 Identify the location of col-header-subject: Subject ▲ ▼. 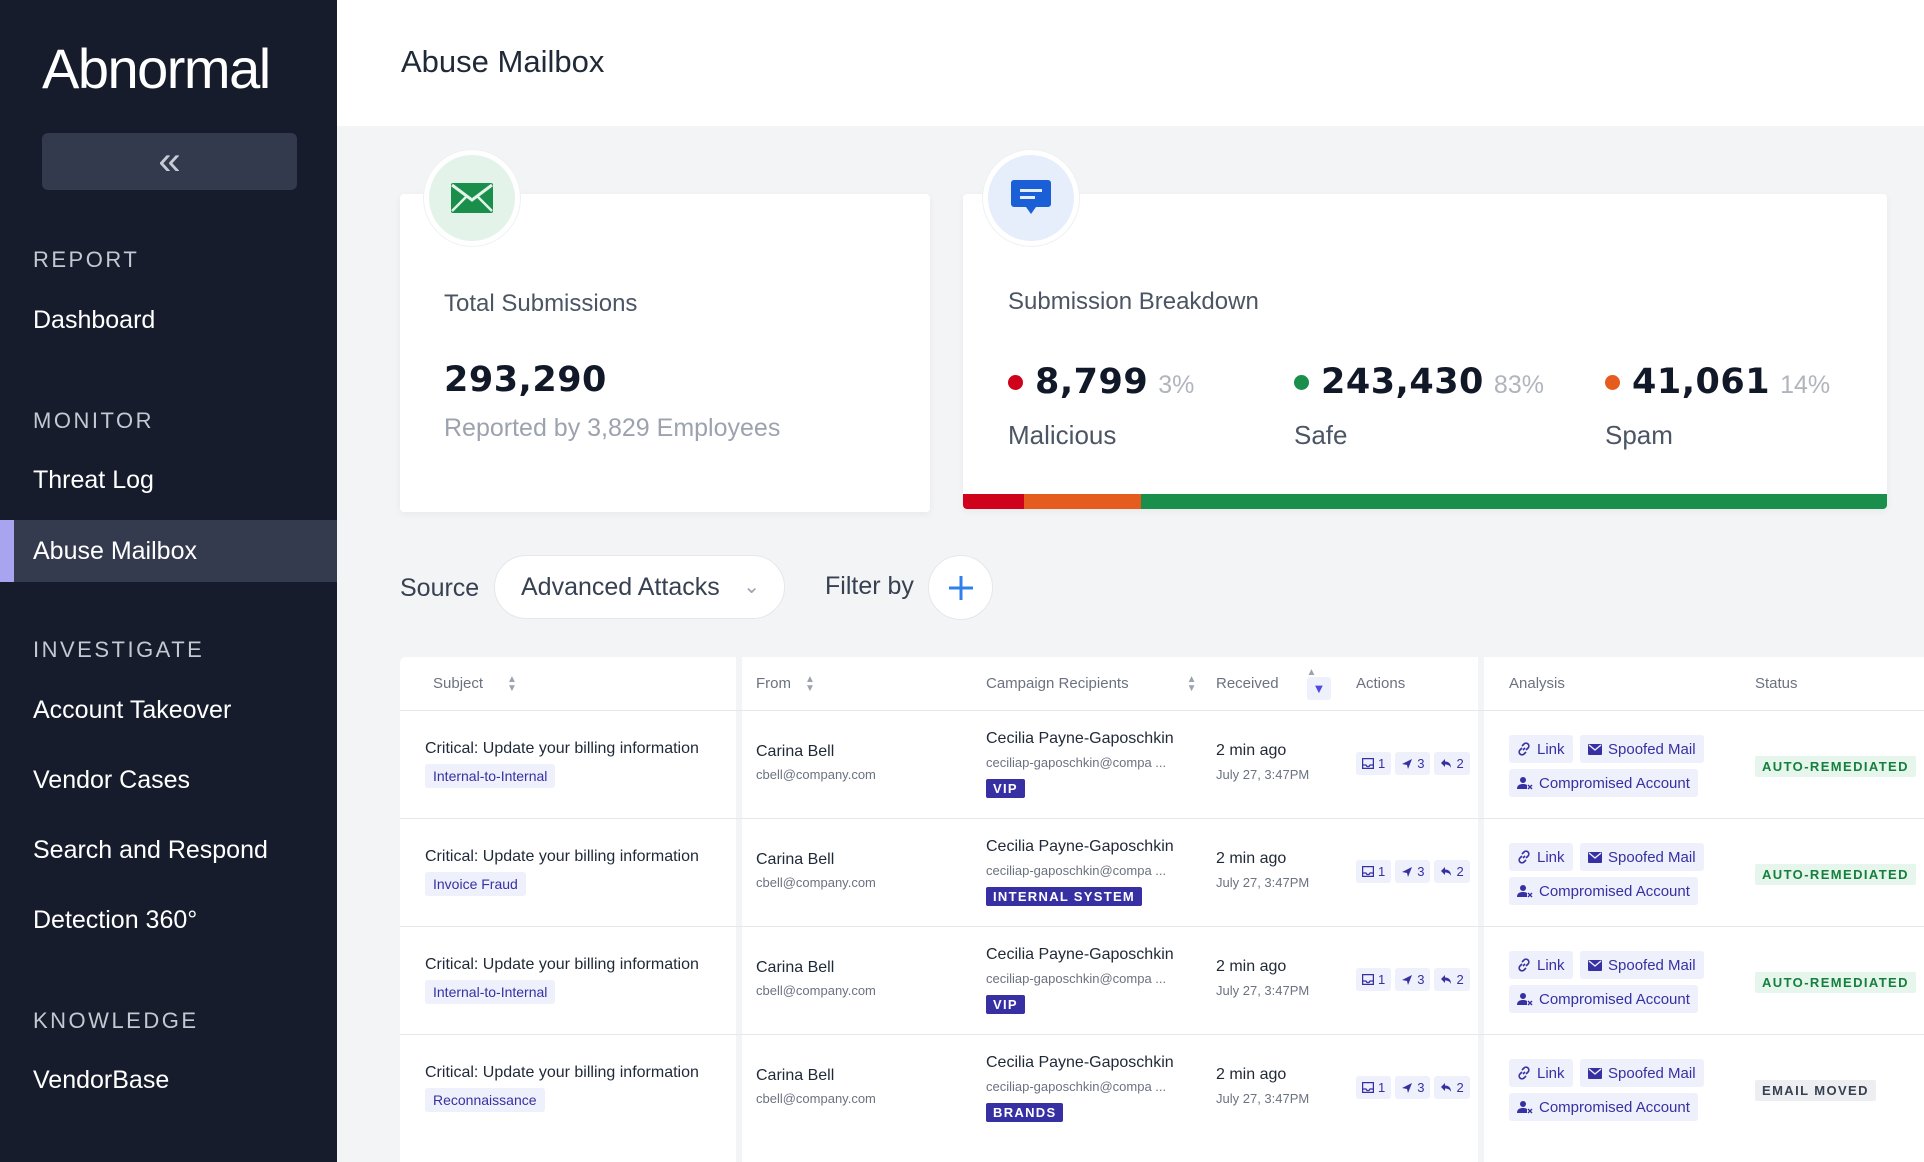
(475, 683).